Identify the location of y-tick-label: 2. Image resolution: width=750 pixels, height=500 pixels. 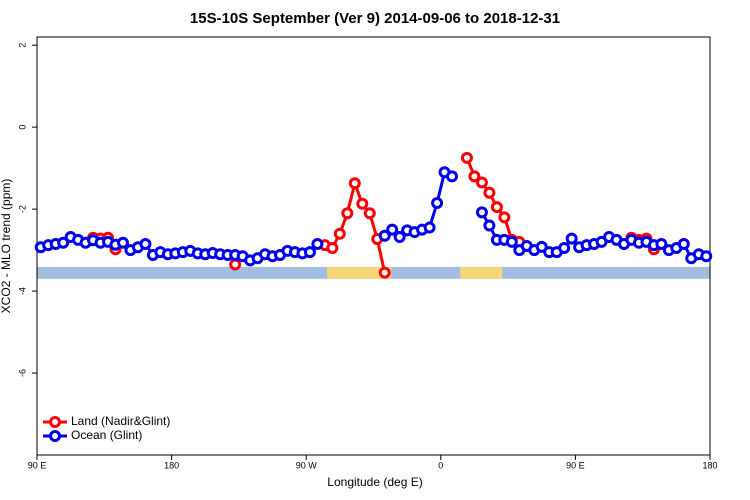
(22, 45).